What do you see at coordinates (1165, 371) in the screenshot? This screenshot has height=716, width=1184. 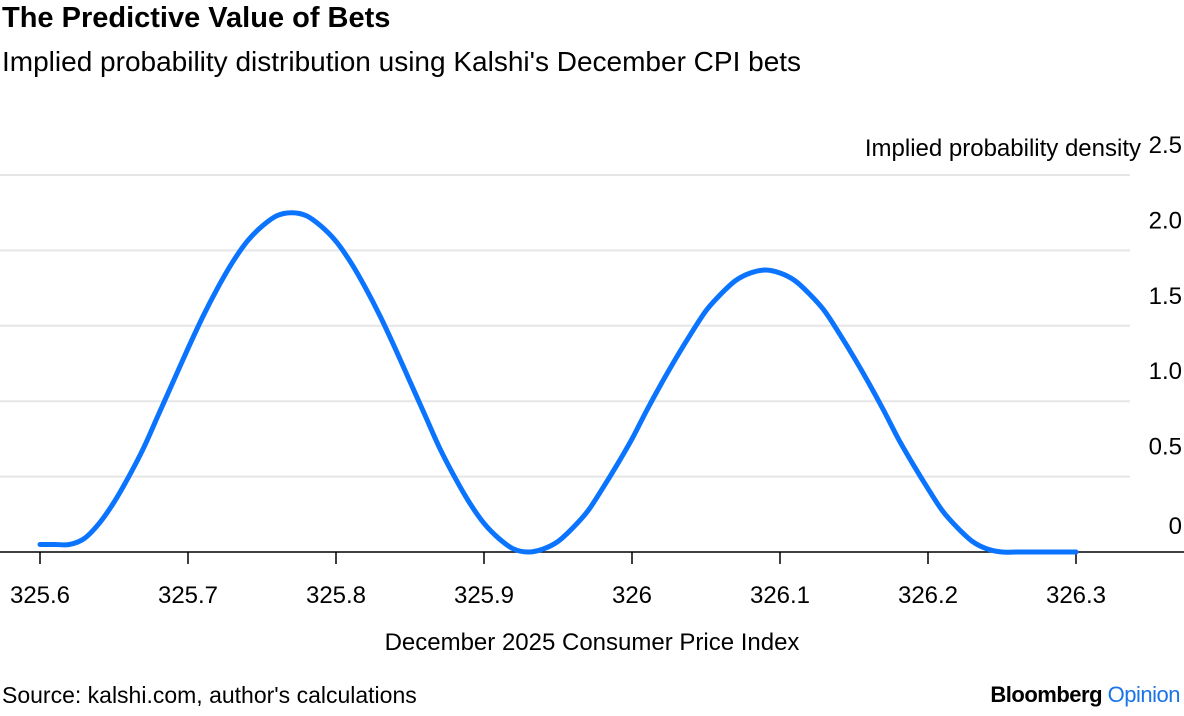 I see `y-tick-label: 1.0` at bounding box center [1165, 371].